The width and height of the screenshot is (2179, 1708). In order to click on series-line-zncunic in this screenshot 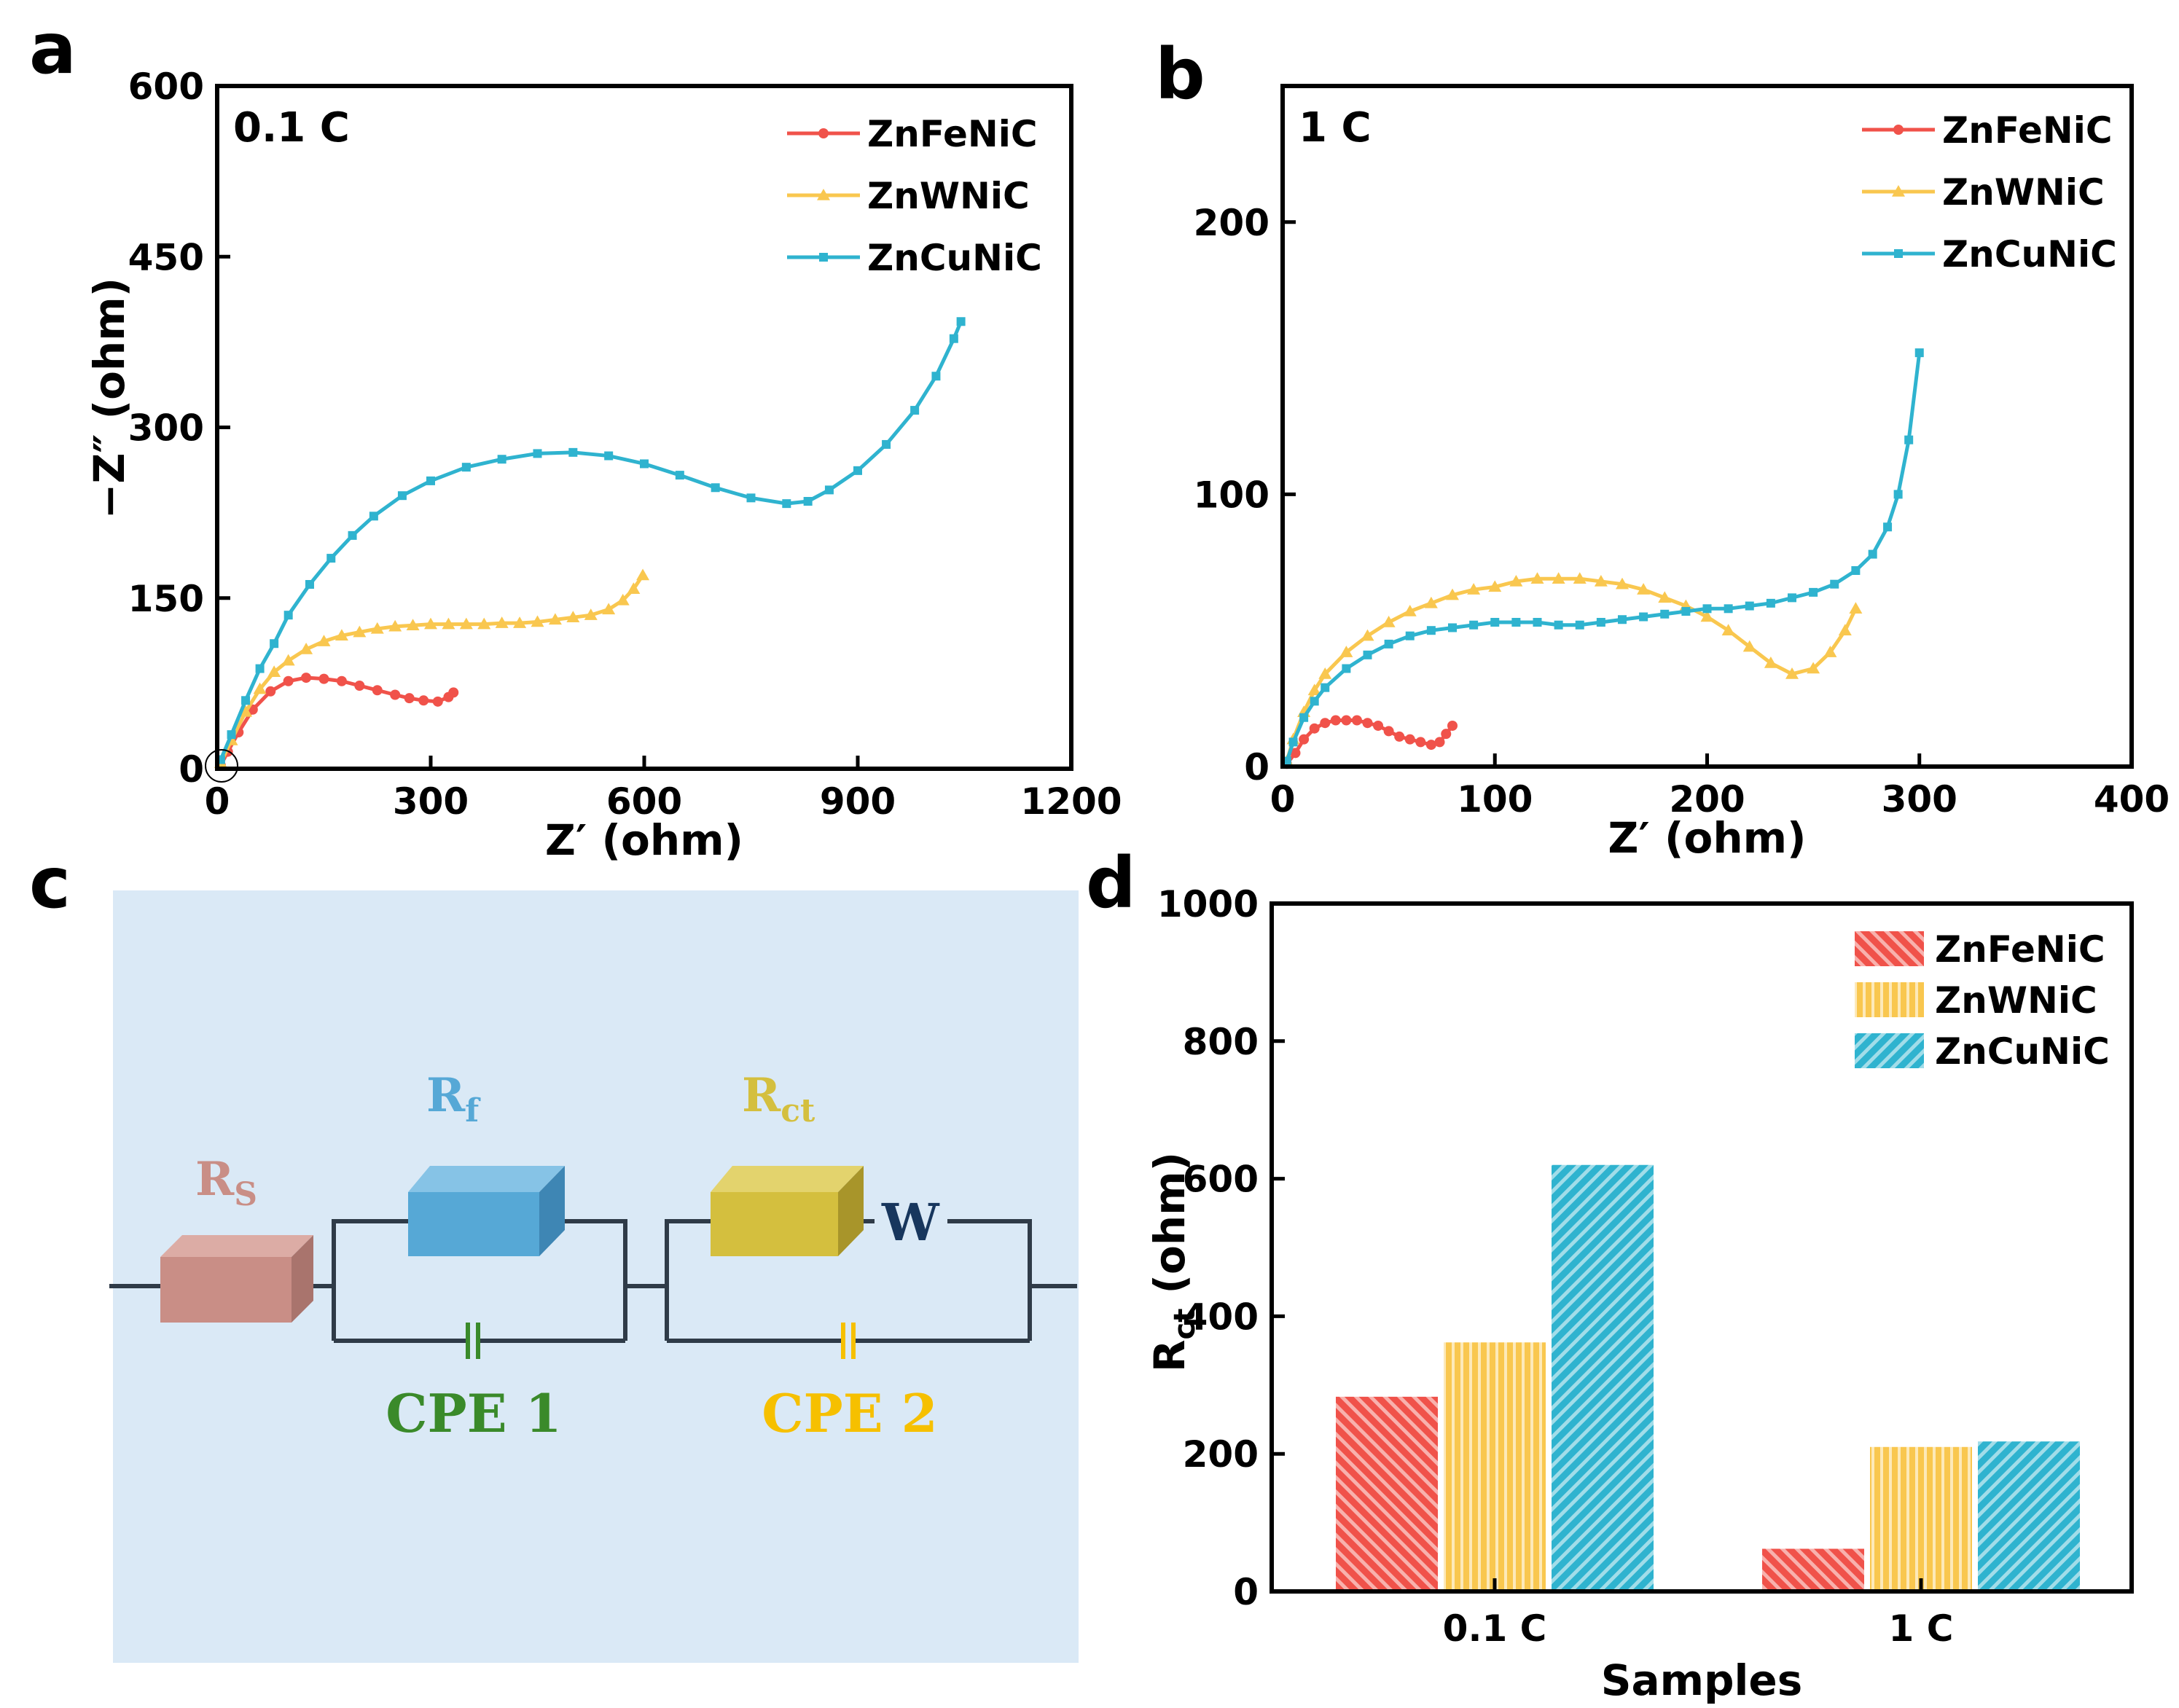, I will do `click(591, 541)`.